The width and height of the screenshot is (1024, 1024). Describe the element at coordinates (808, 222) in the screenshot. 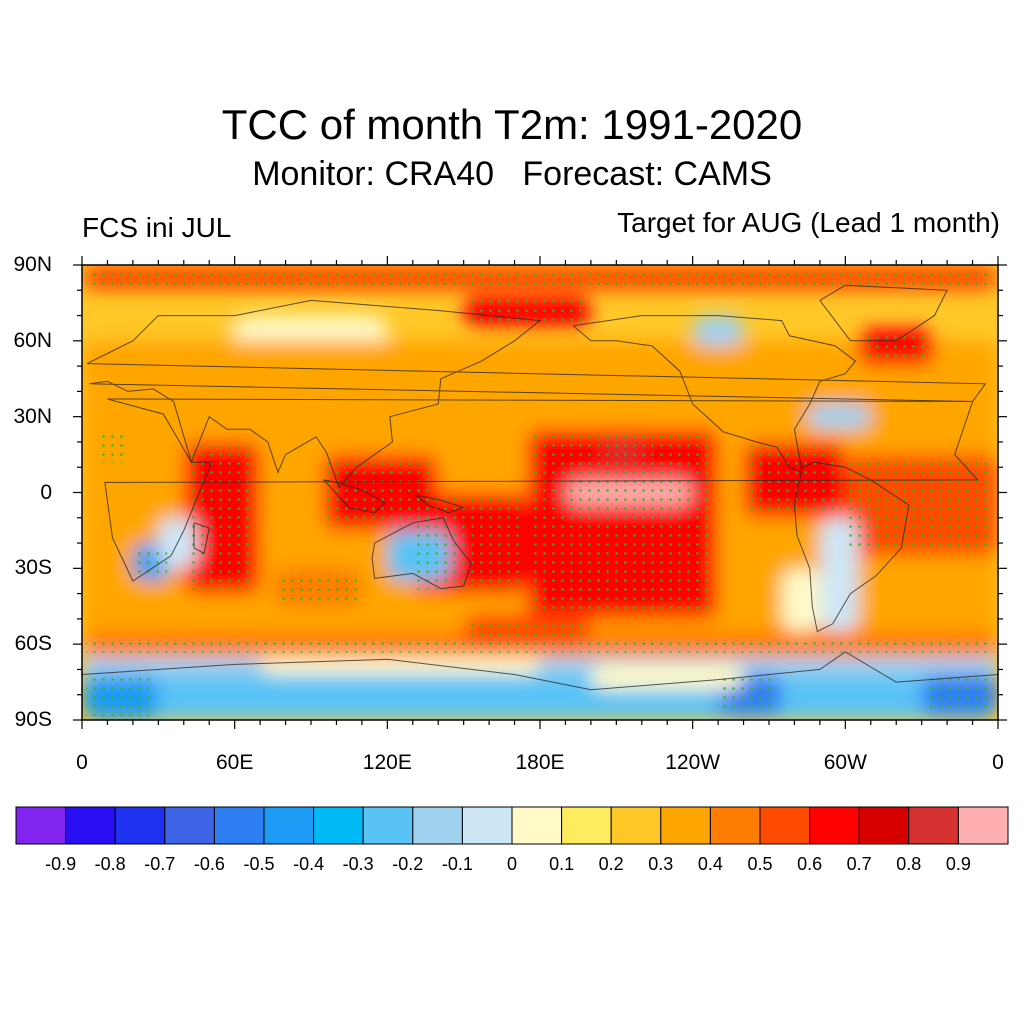

I see `target-label: Target for AUG (Lead 1 month)` at that location.